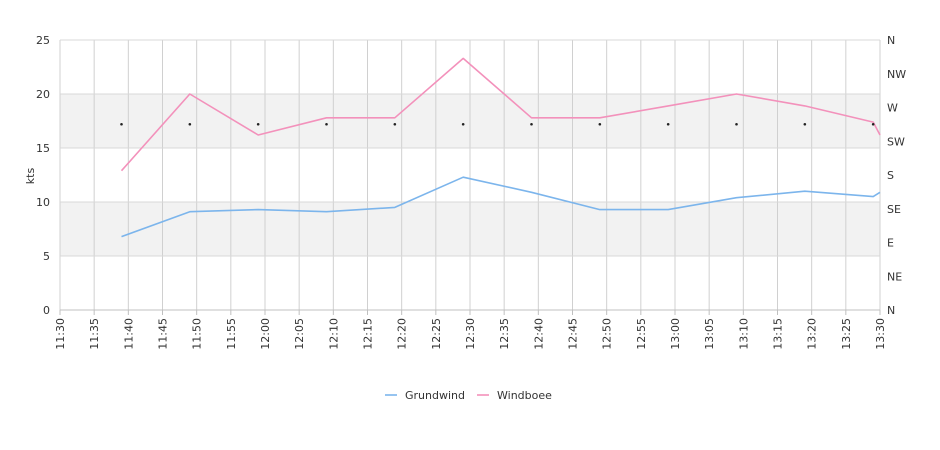  Describe the element at coordinates (892, 108) in the screenshot. I see `direction-axis-label: W` at that location.